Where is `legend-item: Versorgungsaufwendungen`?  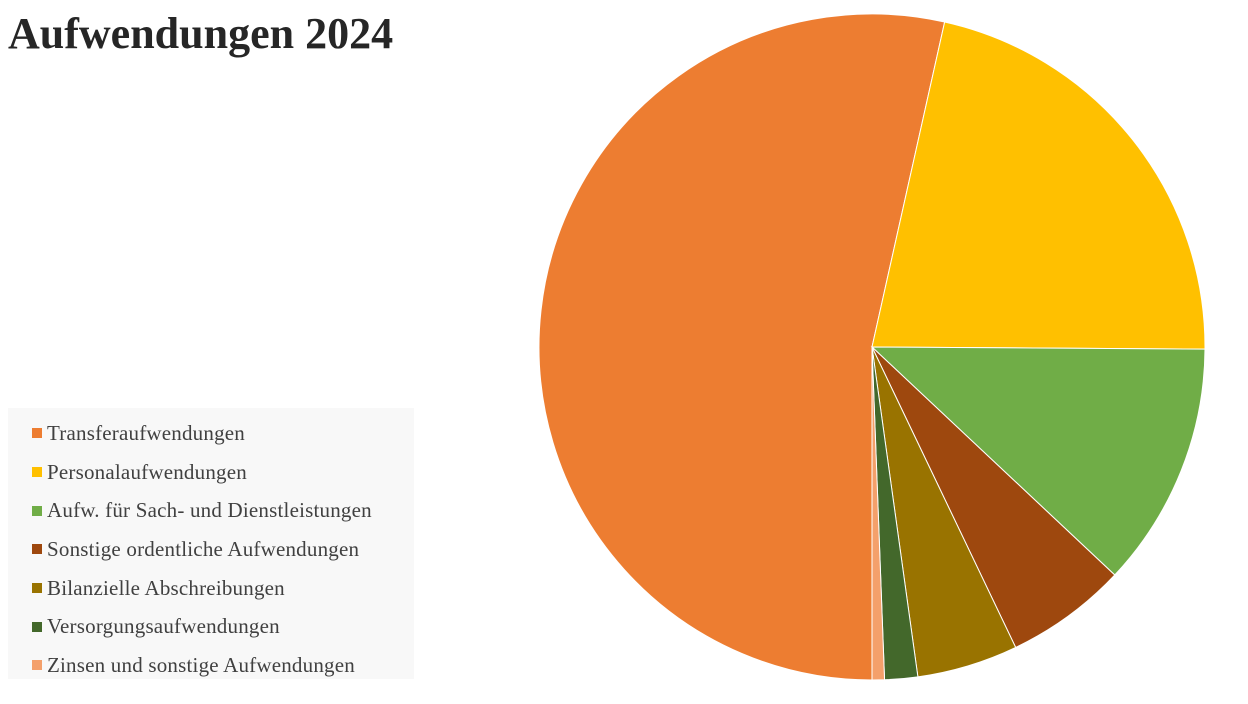
legend-item: Versorgungsaufwendungen is located at coordinates (211, 626).